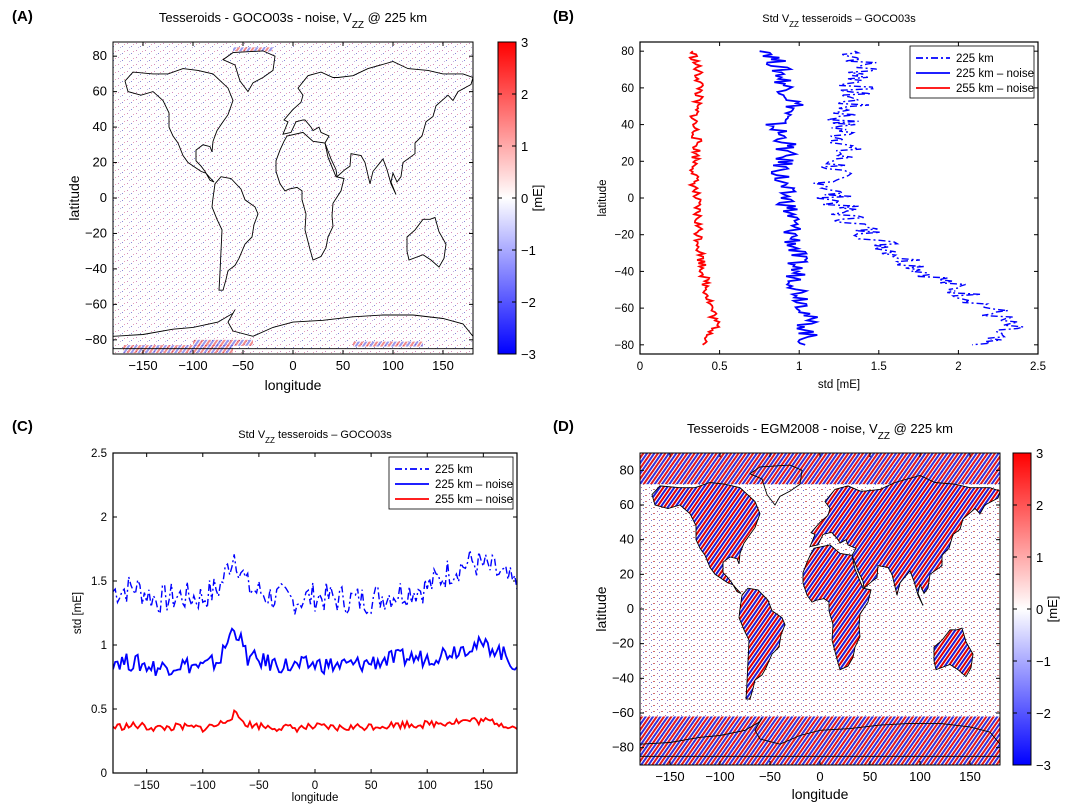  What do you see at coordinates (623, 747) in the screenshot?
I see `chart-d-ytick-label: −80` at bounding box center [623, 747].